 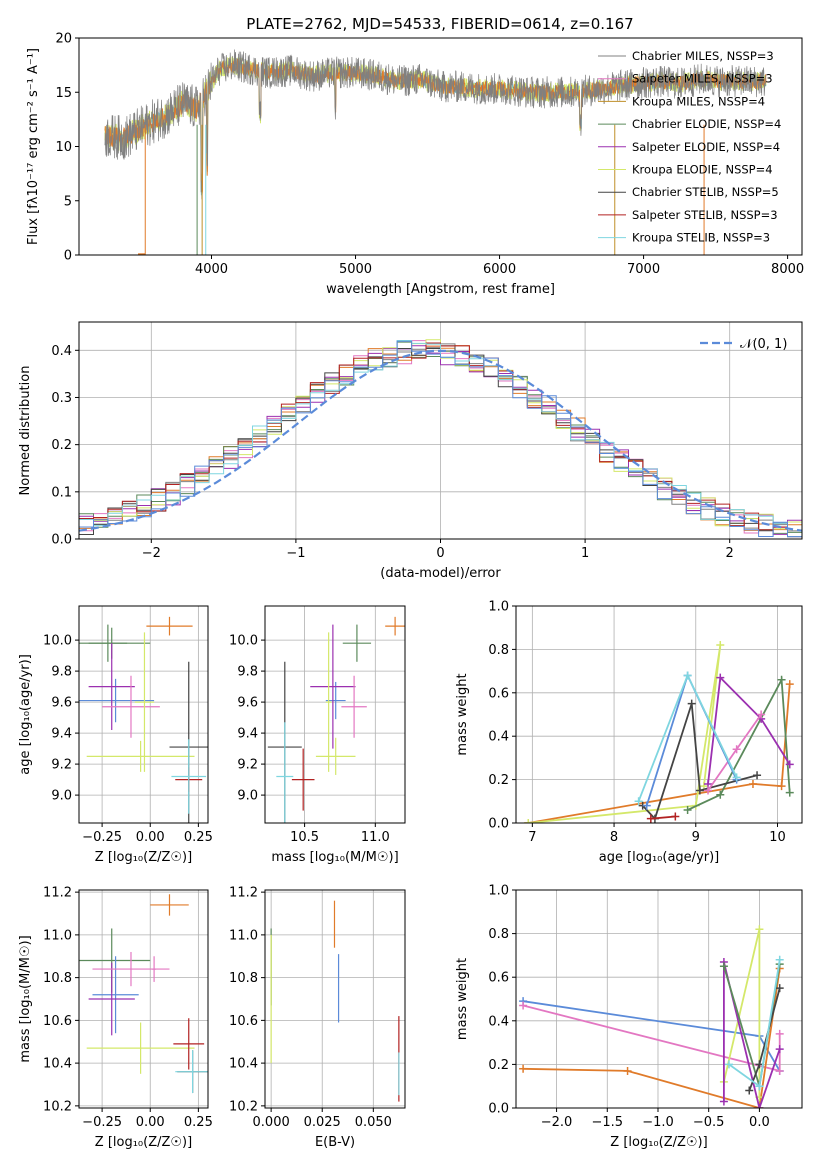 What do you see at coordinates (322, 1122) in the screenshot?
I see `x-tick-label: 0.025` at bounding box center [322, 1122].